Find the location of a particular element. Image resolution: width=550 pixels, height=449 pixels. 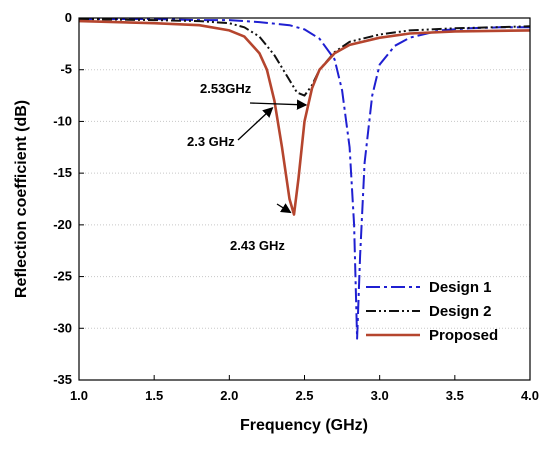

y-tick-label: -35 is located at coordinates (62, 379).